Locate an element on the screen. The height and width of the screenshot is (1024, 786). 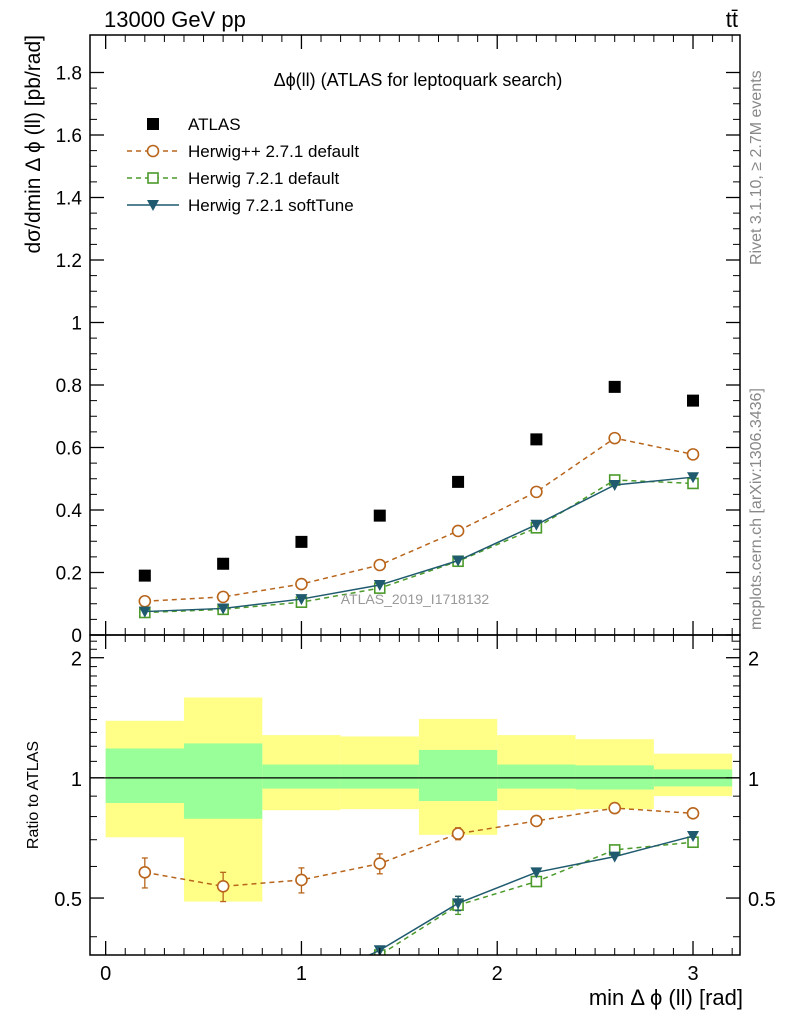
legend-label: Herwig++ 2.7.1 default is located at coordinates (273, 151).